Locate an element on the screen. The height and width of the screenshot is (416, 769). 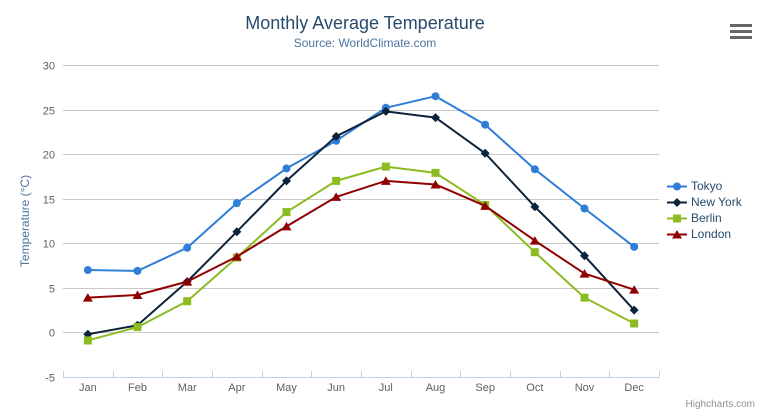
data-point-berlin-may is located at coordinates (286, 212).